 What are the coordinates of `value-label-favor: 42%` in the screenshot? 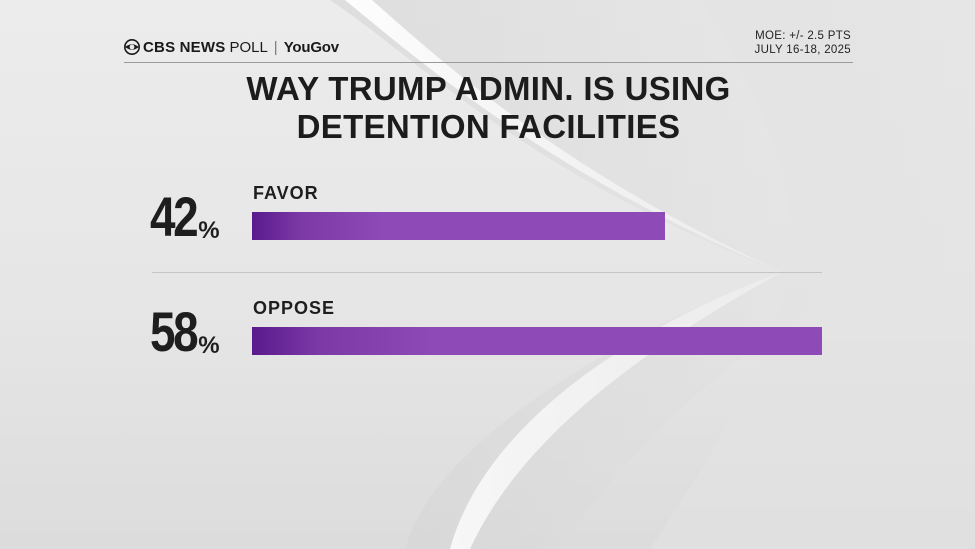 It's located at (198, 217).